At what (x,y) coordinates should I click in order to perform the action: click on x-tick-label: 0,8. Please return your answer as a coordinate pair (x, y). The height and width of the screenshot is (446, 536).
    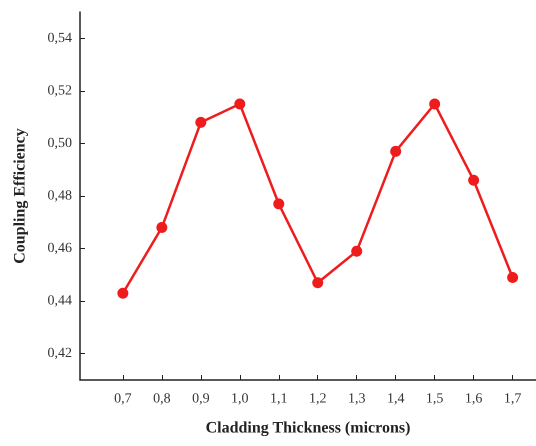
    Looking at the image, I should click on (162, 399).